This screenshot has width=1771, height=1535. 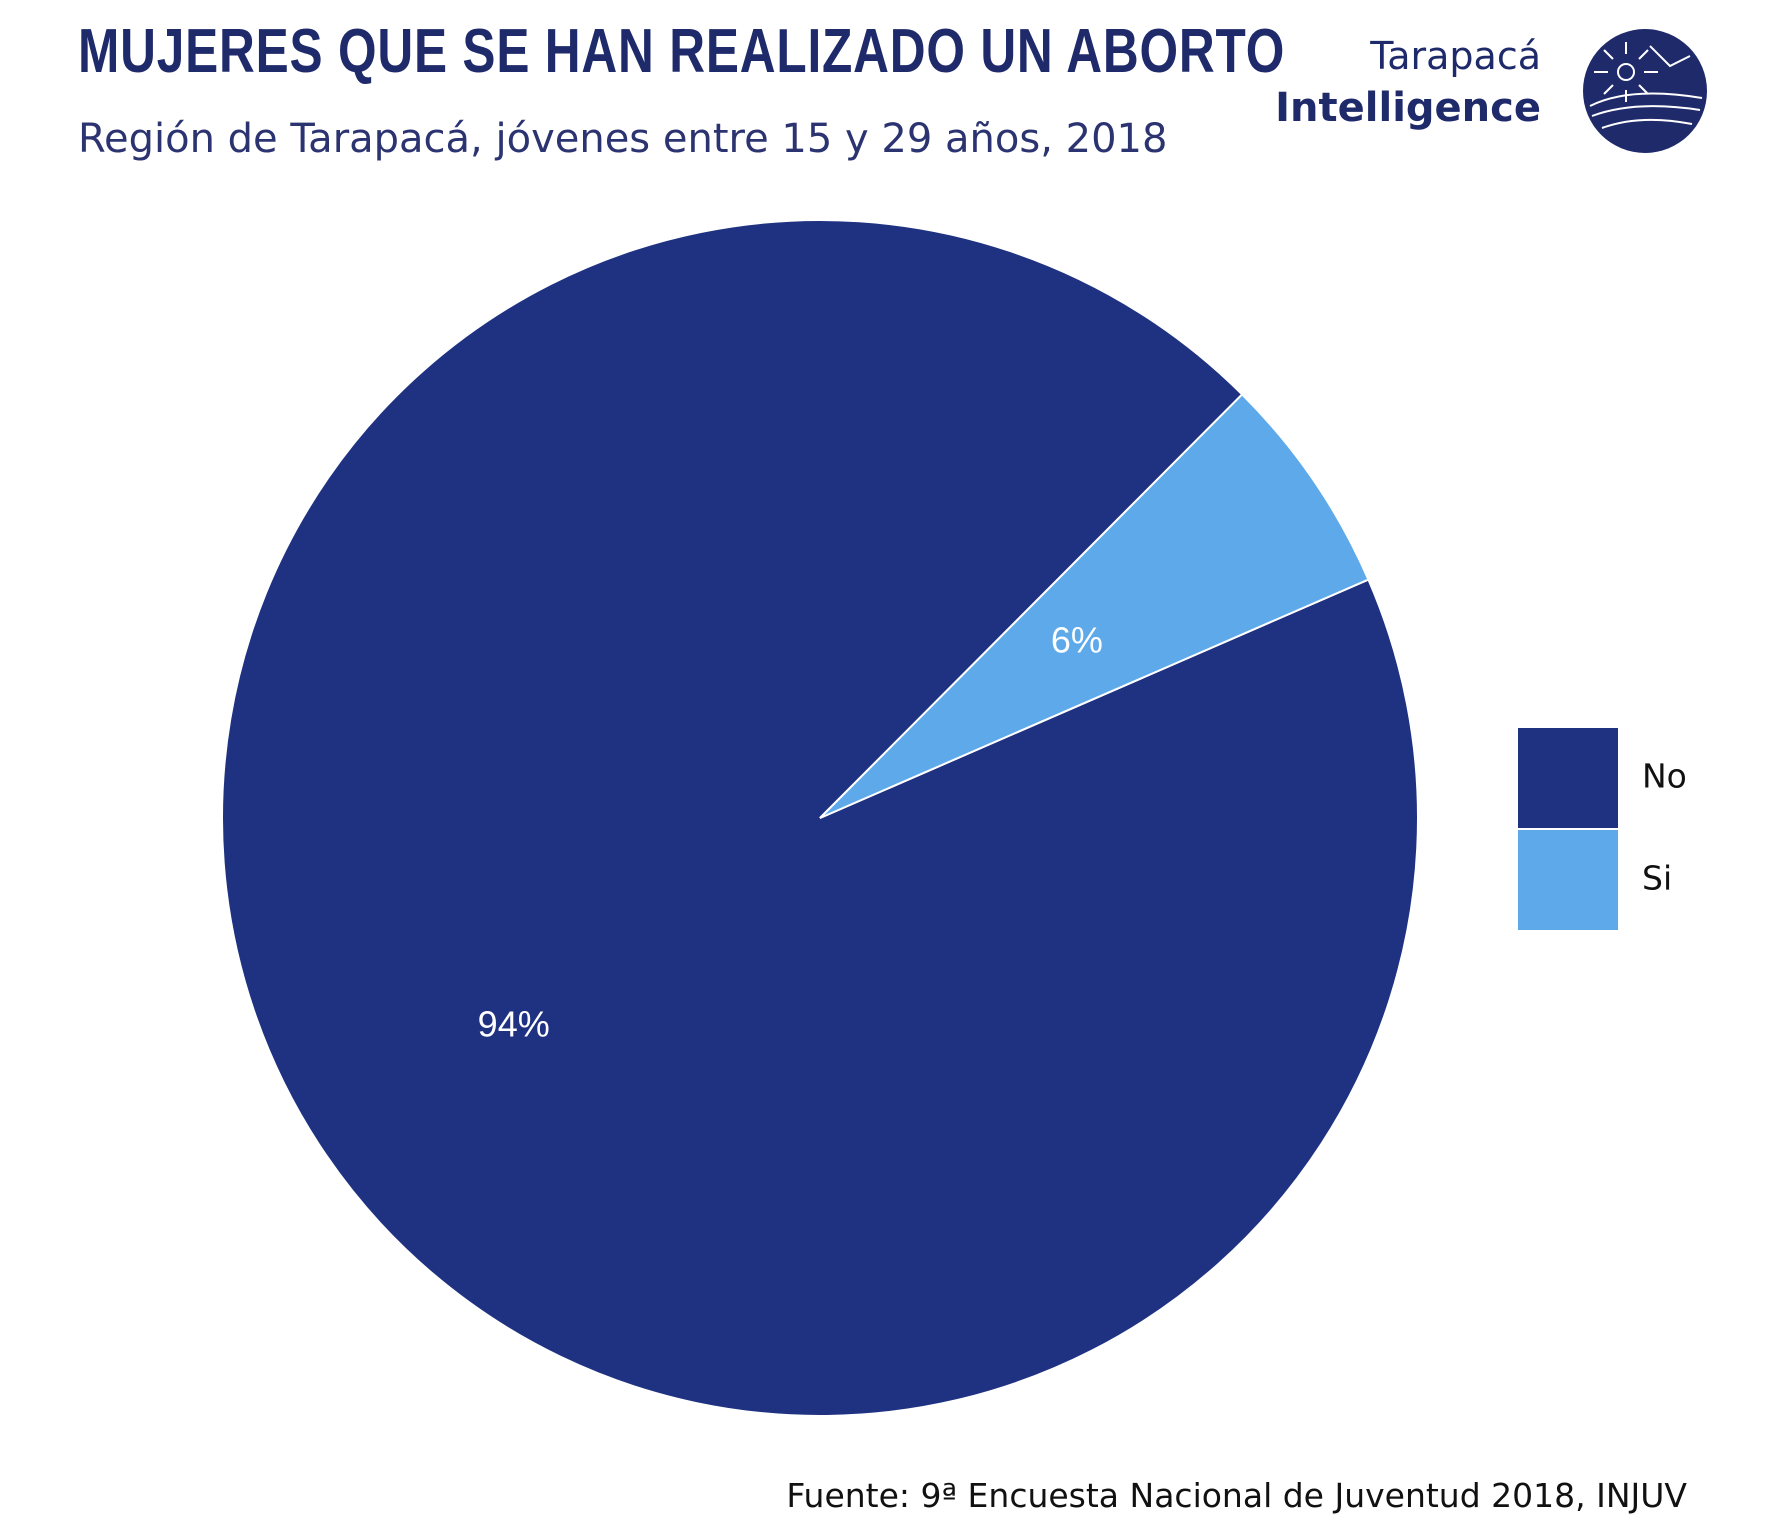 I want to click on legend-label-si: Si, so click(x=1657, y=878).